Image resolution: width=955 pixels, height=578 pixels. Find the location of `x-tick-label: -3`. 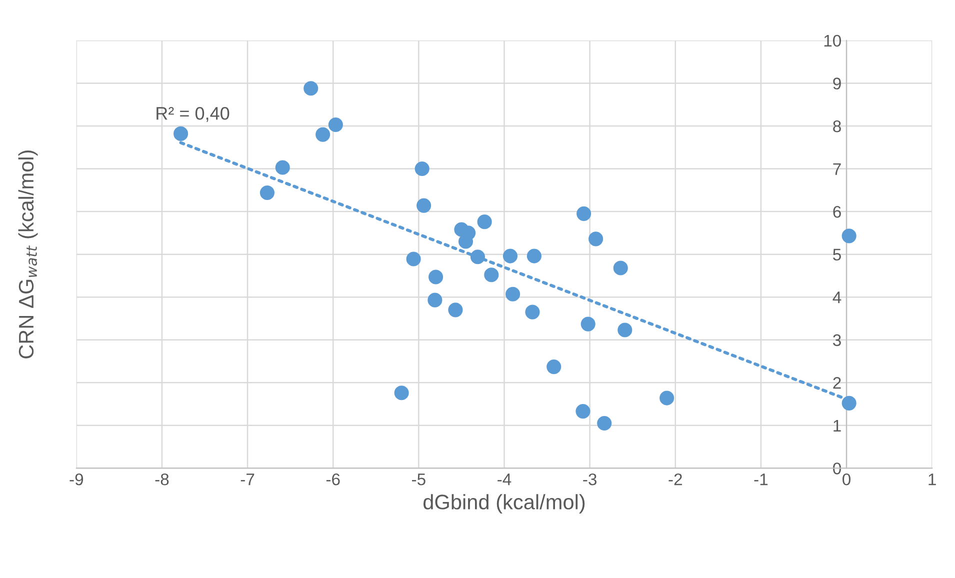

x-tick-label: -3 is located at coordinates (589, 479).